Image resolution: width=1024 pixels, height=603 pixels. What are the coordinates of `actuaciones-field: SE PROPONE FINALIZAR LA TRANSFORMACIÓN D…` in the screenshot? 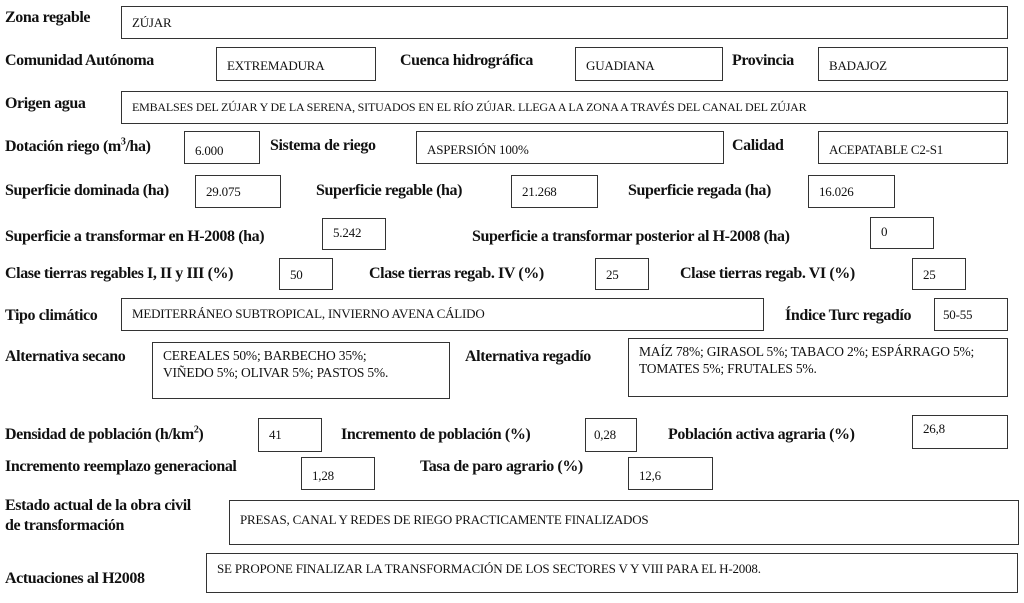 It's located at (612, 573).